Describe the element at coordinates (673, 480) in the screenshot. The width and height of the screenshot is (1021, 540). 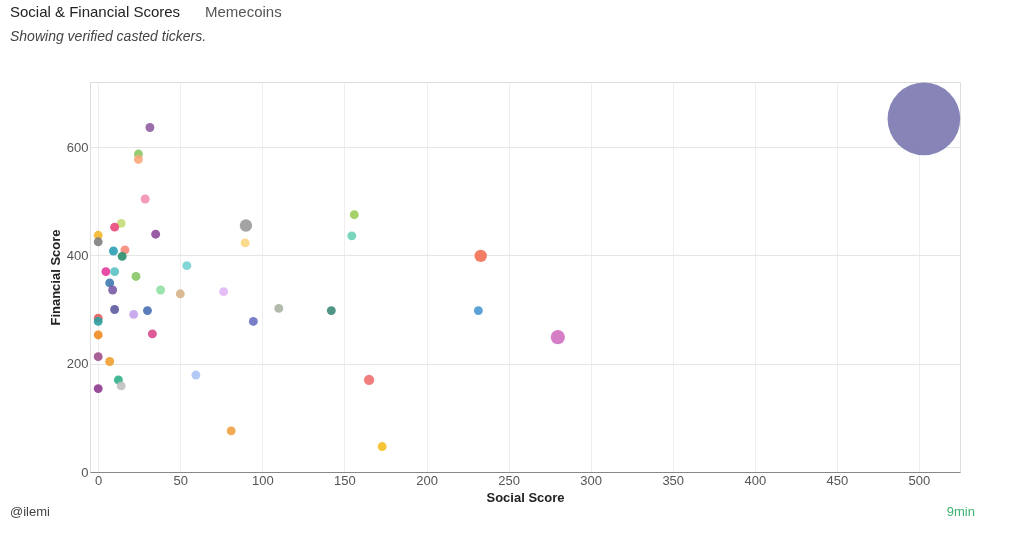
I see `x-tick-label: 350` at that location.